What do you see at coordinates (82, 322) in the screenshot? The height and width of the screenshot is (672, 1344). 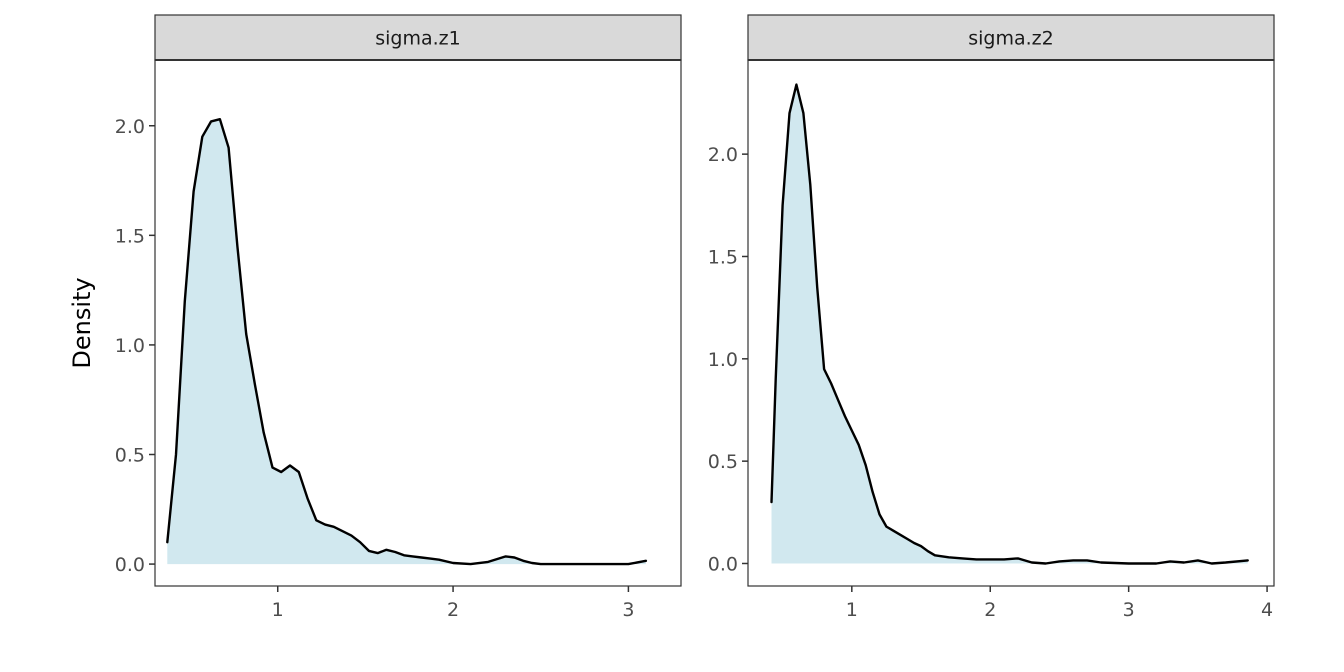 I see `y-axis-title: Density` at bounding box center [82, 322].